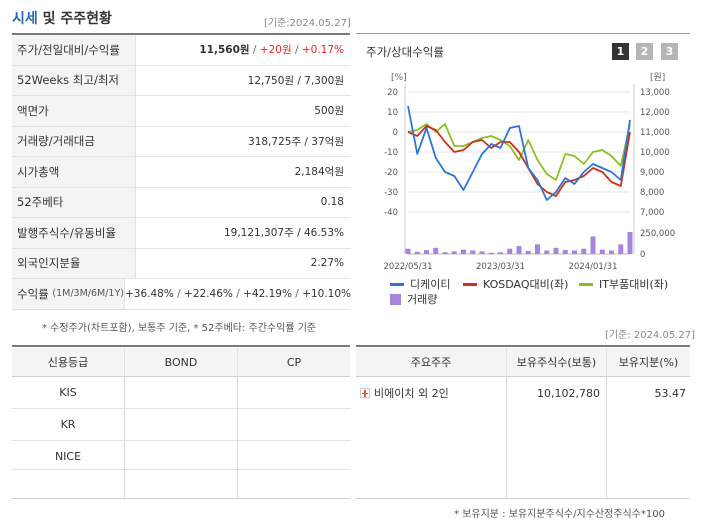  What do you see at coordinates (322, 50) in the screenshot?
I see `rate-value: +0.17%` at bounding box center [322, 50].